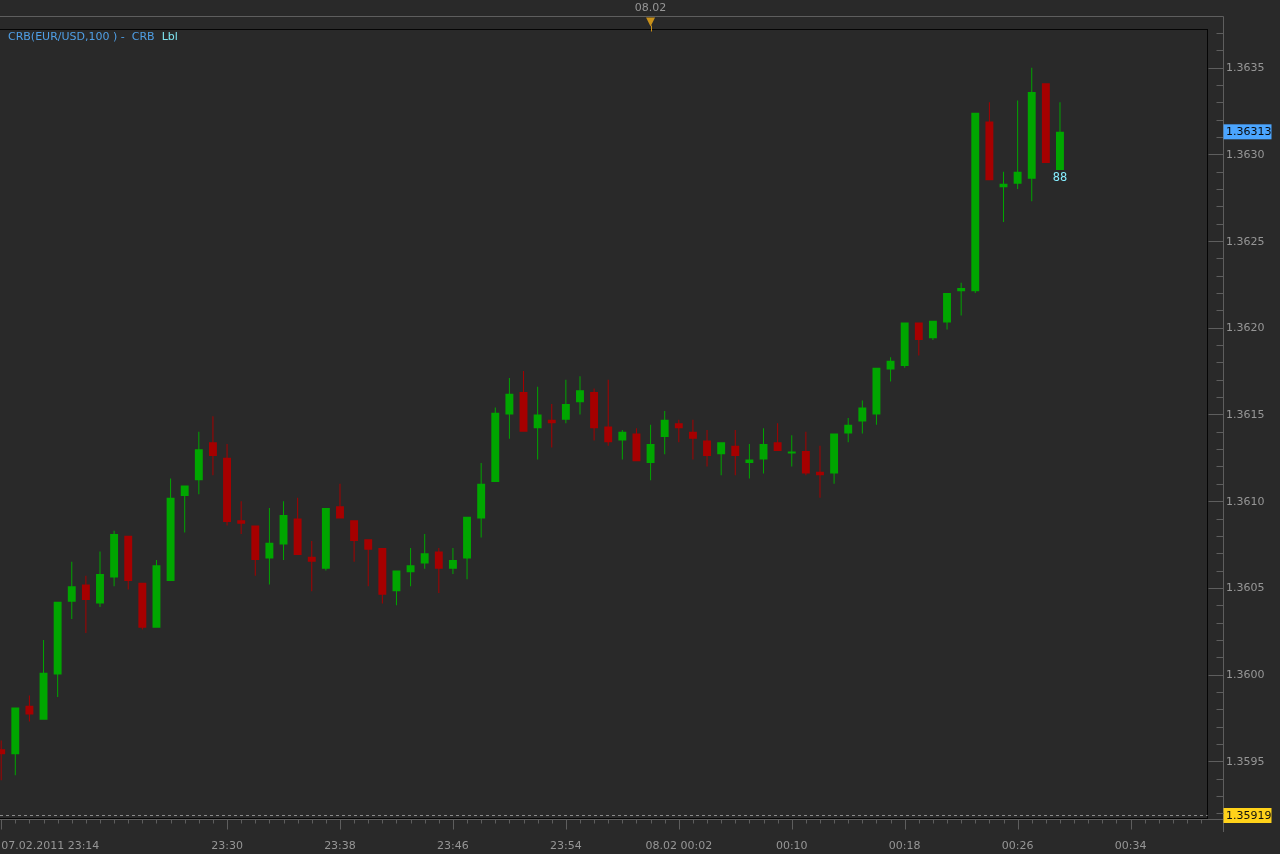  Describe the element at coordinates (1245, 68) in the screenshot. I see `y-tick-label: 1.3635` at that location.